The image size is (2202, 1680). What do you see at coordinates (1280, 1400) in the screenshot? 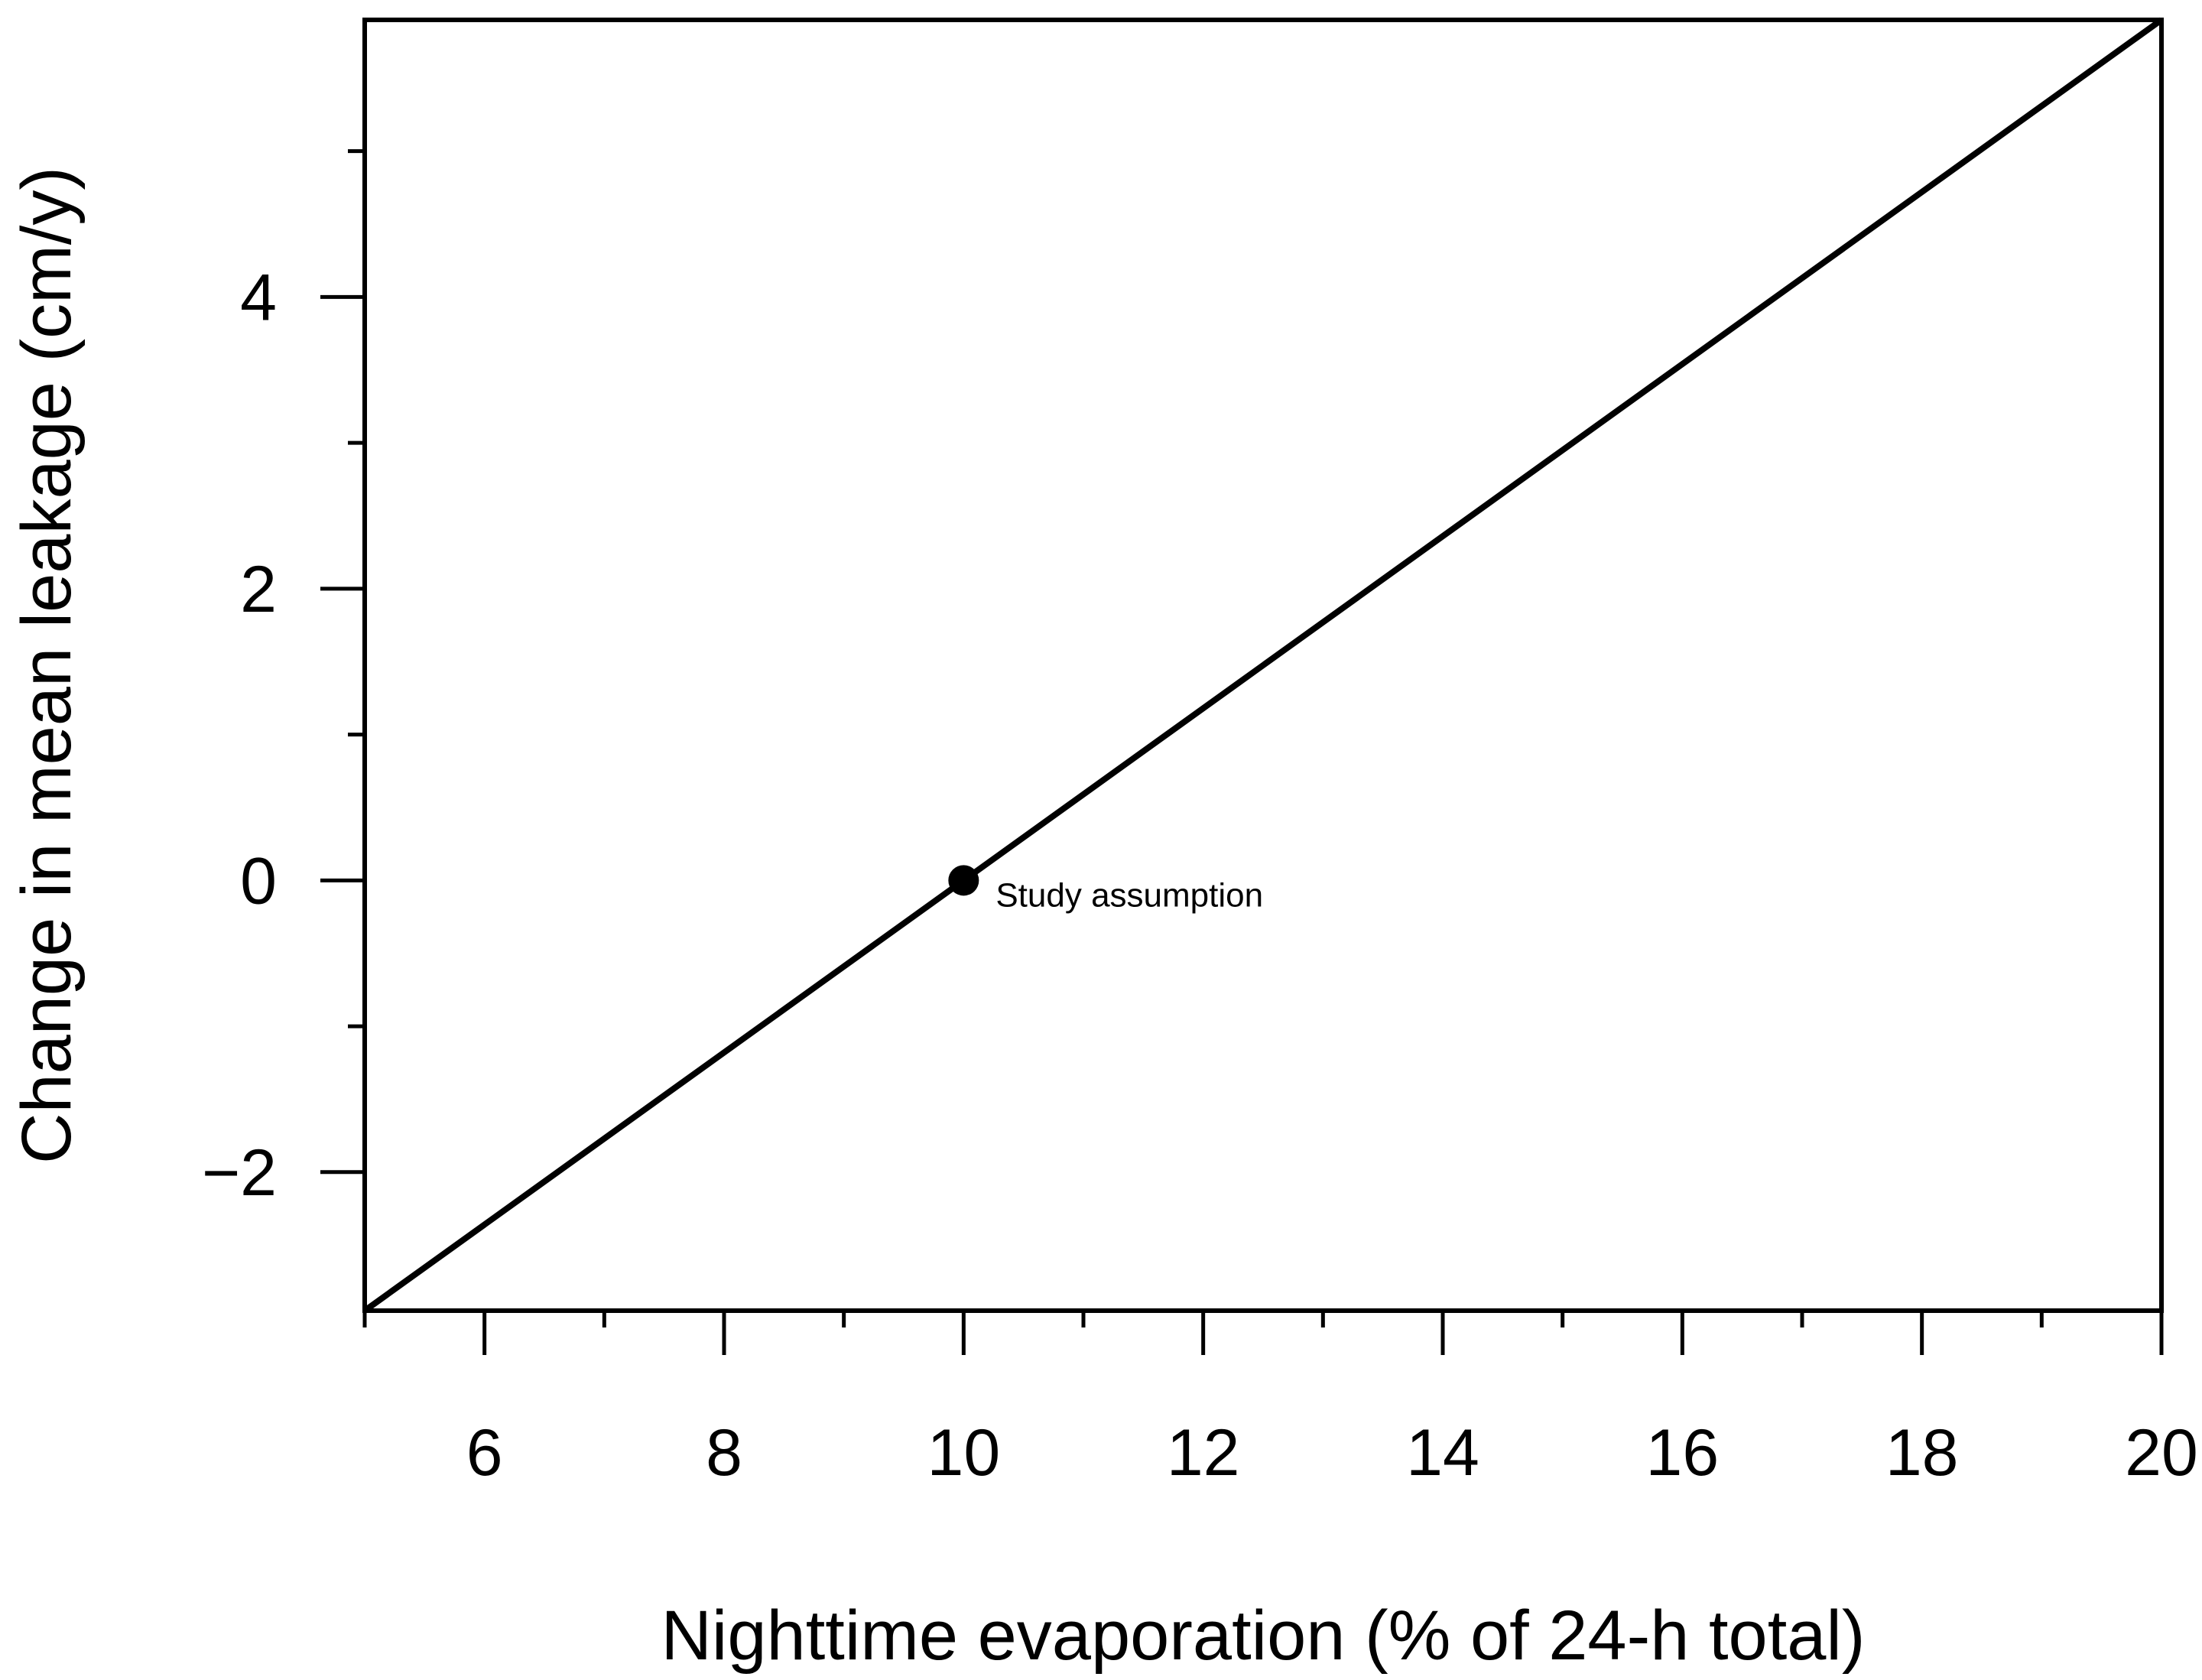
I see `x-axis: 6 8 10 12 14 16 18 20` at bounding box center [1280, 1400].